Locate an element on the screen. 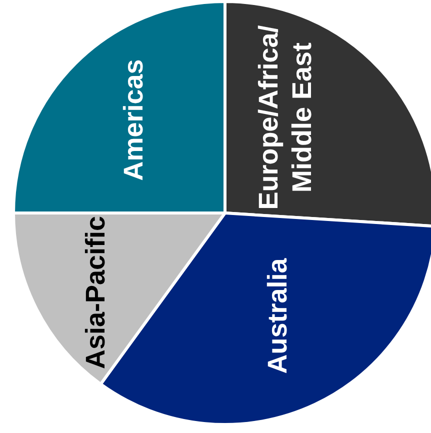 This screenshot has width=431, height=433. slice-label: Europe/Africa/ Middle East is located at coordinates (286, 117).